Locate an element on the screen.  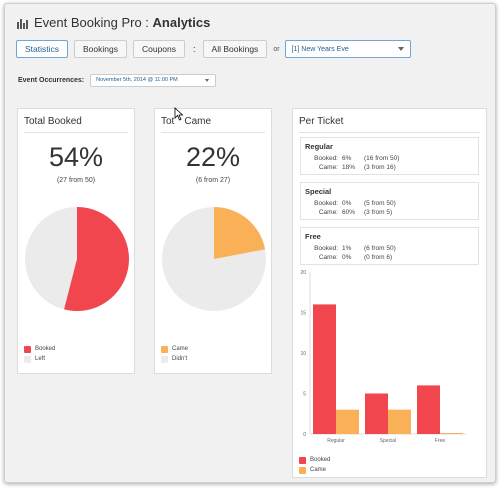
y-tick-label: 10 is located at coordinates (303, 354).